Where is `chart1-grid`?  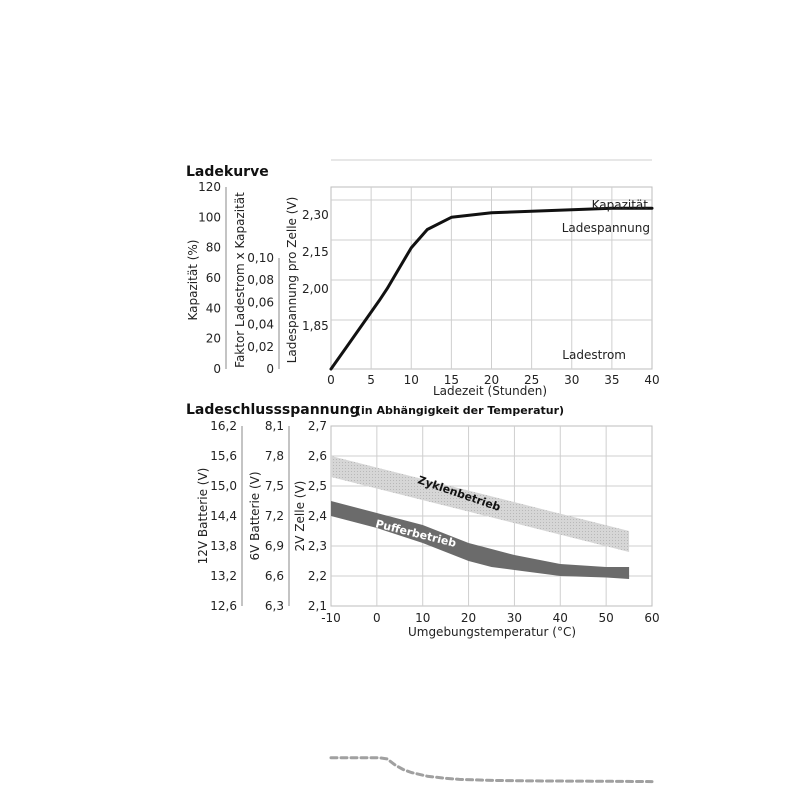
chart1-grid is located at coordinates (491, 264).